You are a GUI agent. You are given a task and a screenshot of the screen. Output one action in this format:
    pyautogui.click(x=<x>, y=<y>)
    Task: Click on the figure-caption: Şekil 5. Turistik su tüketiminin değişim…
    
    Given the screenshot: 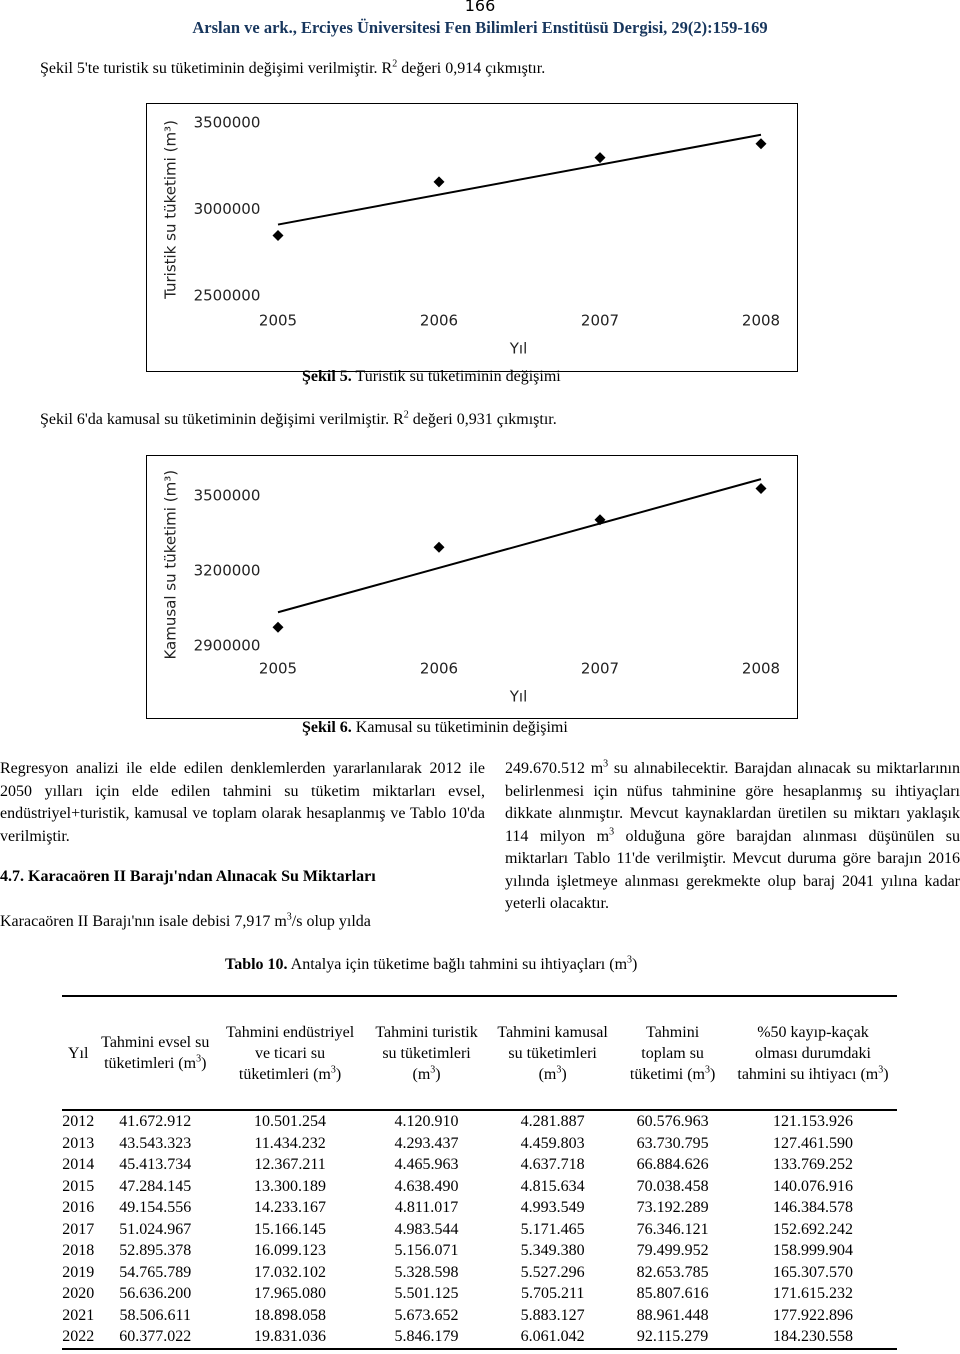 What is the action you would take?
    pyautogui.click(x=431, y=377)
    